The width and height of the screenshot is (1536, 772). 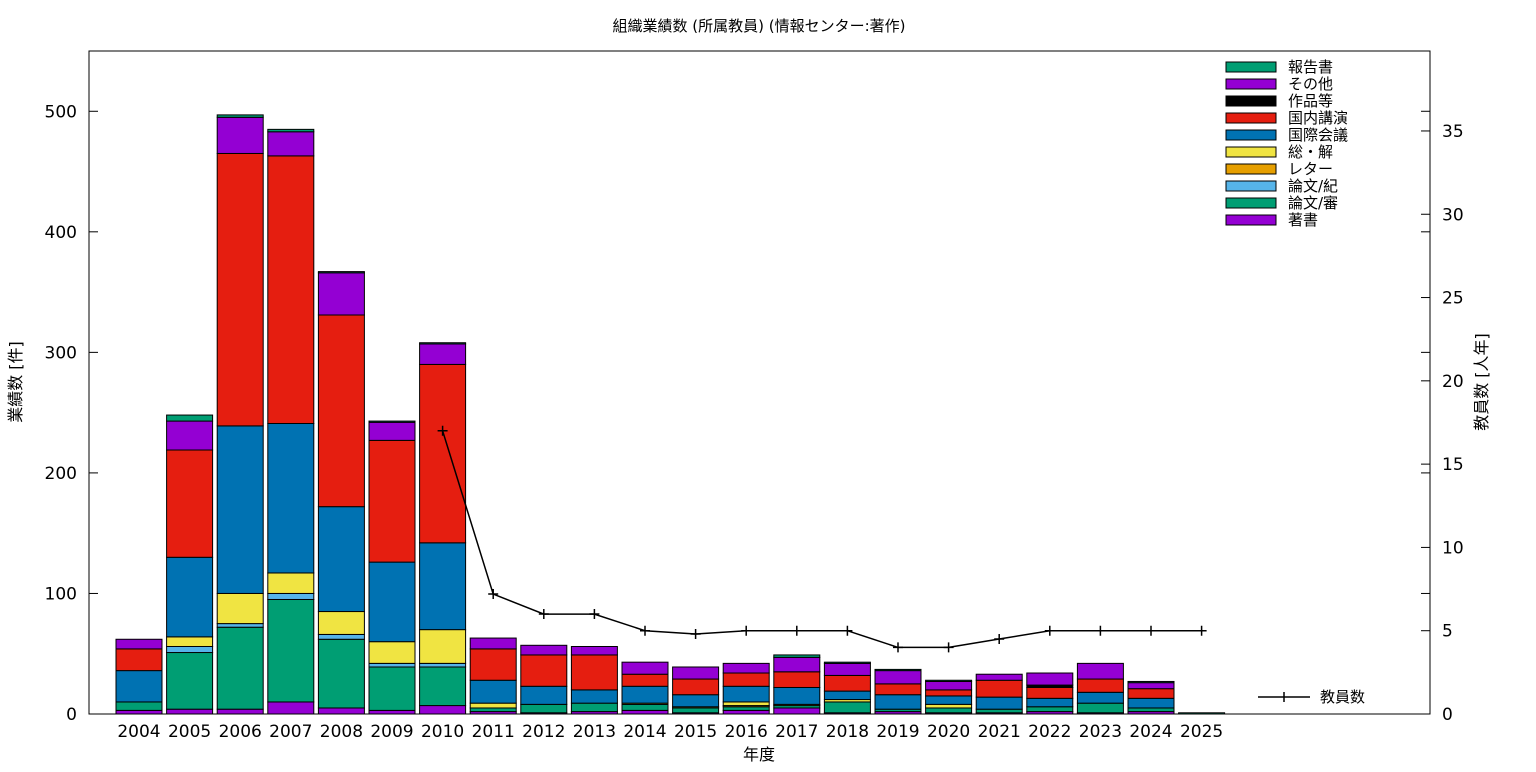 I want to click on x-tick-label: 2020, so click(x=948, y=732).